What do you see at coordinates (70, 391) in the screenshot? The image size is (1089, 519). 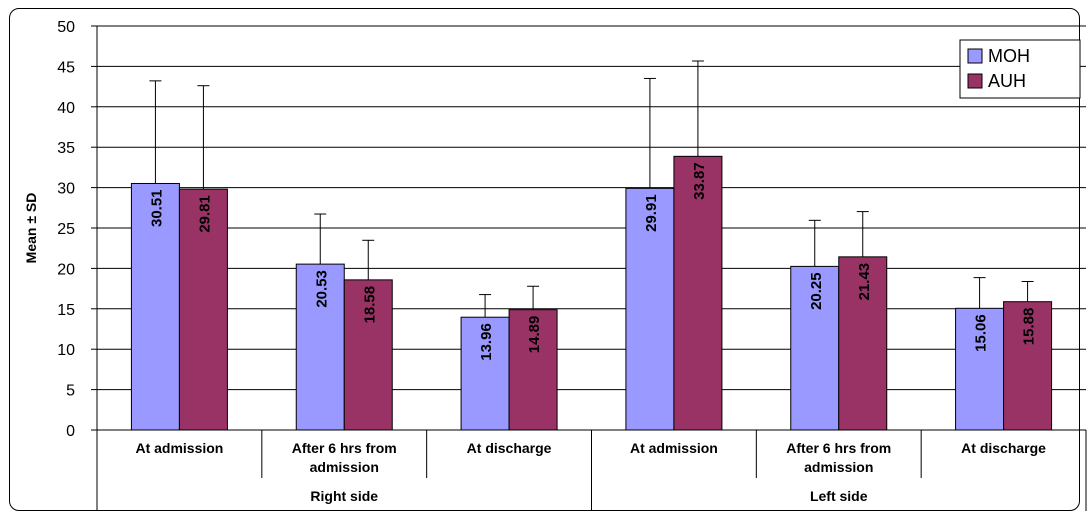 I see `y-tick-label: 5` at bounding box center [70, 391].